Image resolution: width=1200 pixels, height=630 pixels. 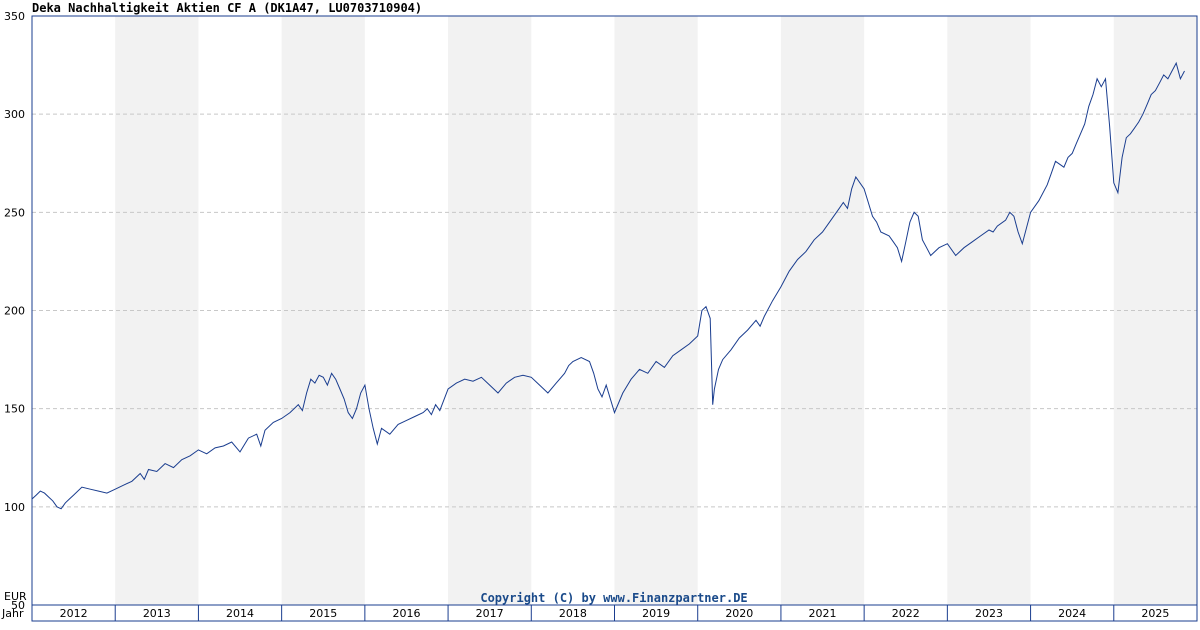 What do you see at coordinates (157, 613) in the screenshot?
I see `x-tick-label: 2013` at bounding box center [157, 613].